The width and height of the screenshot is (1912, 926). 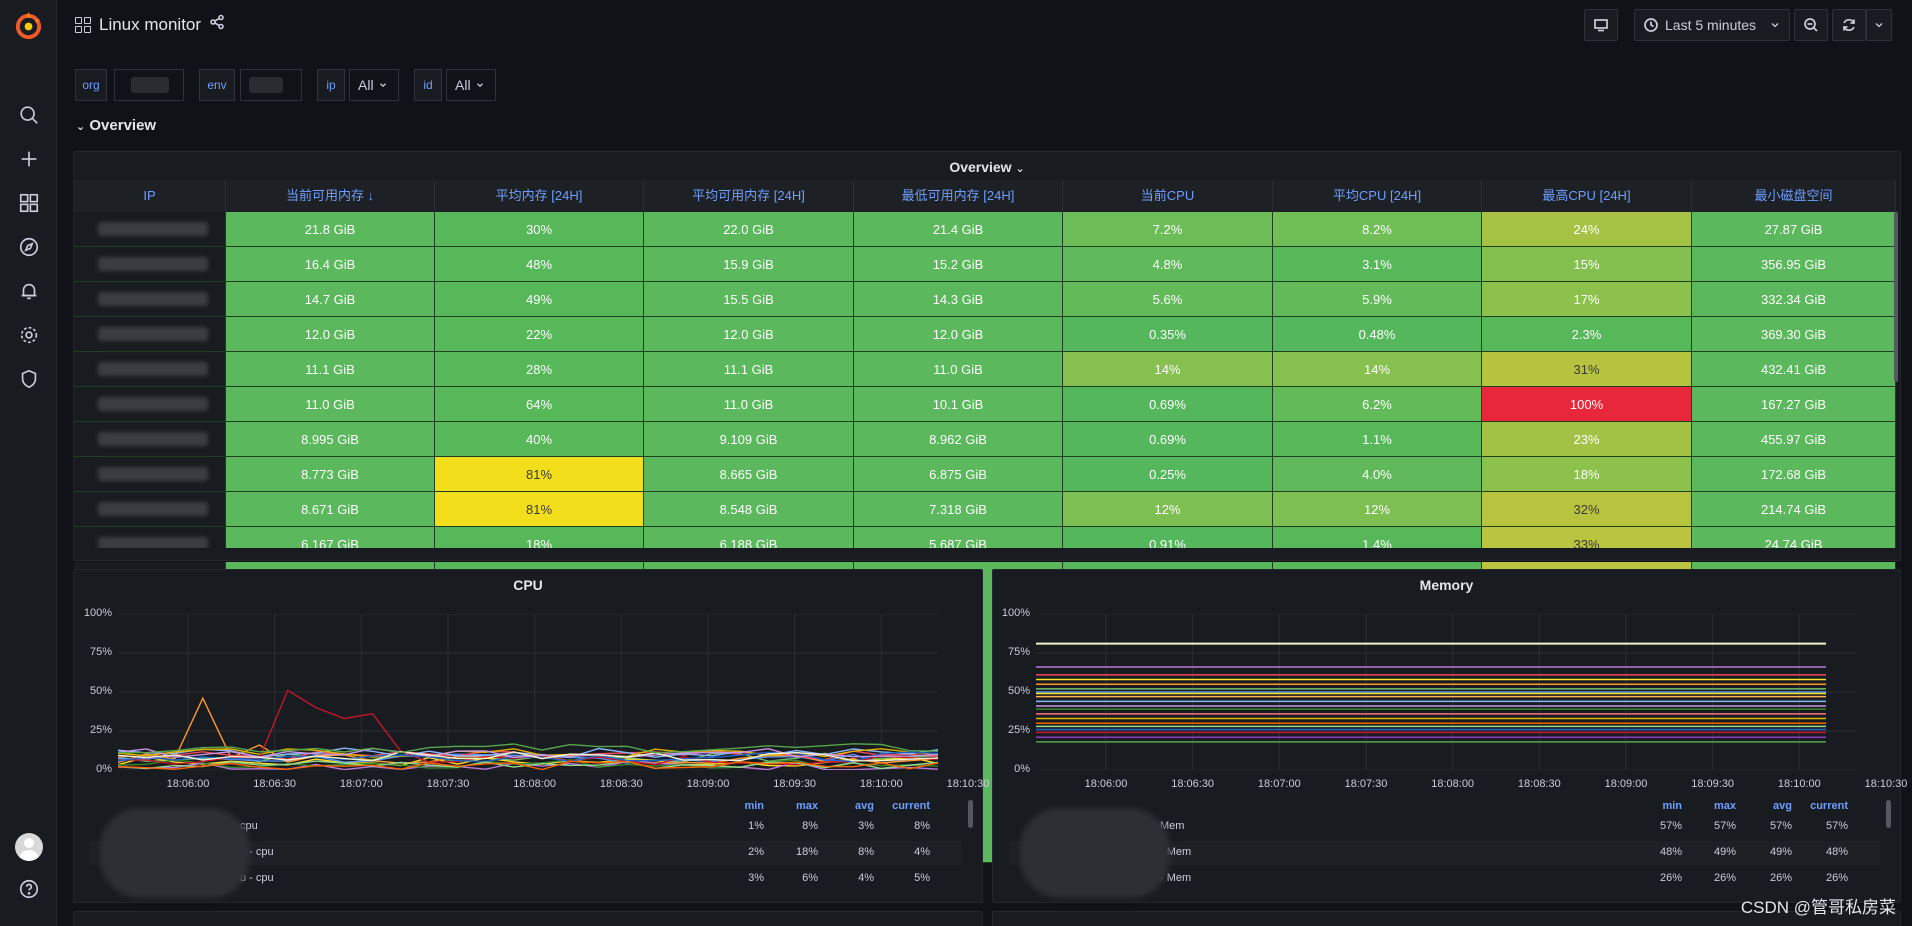 I want to click on share-icon, so click(x=217, y=24).